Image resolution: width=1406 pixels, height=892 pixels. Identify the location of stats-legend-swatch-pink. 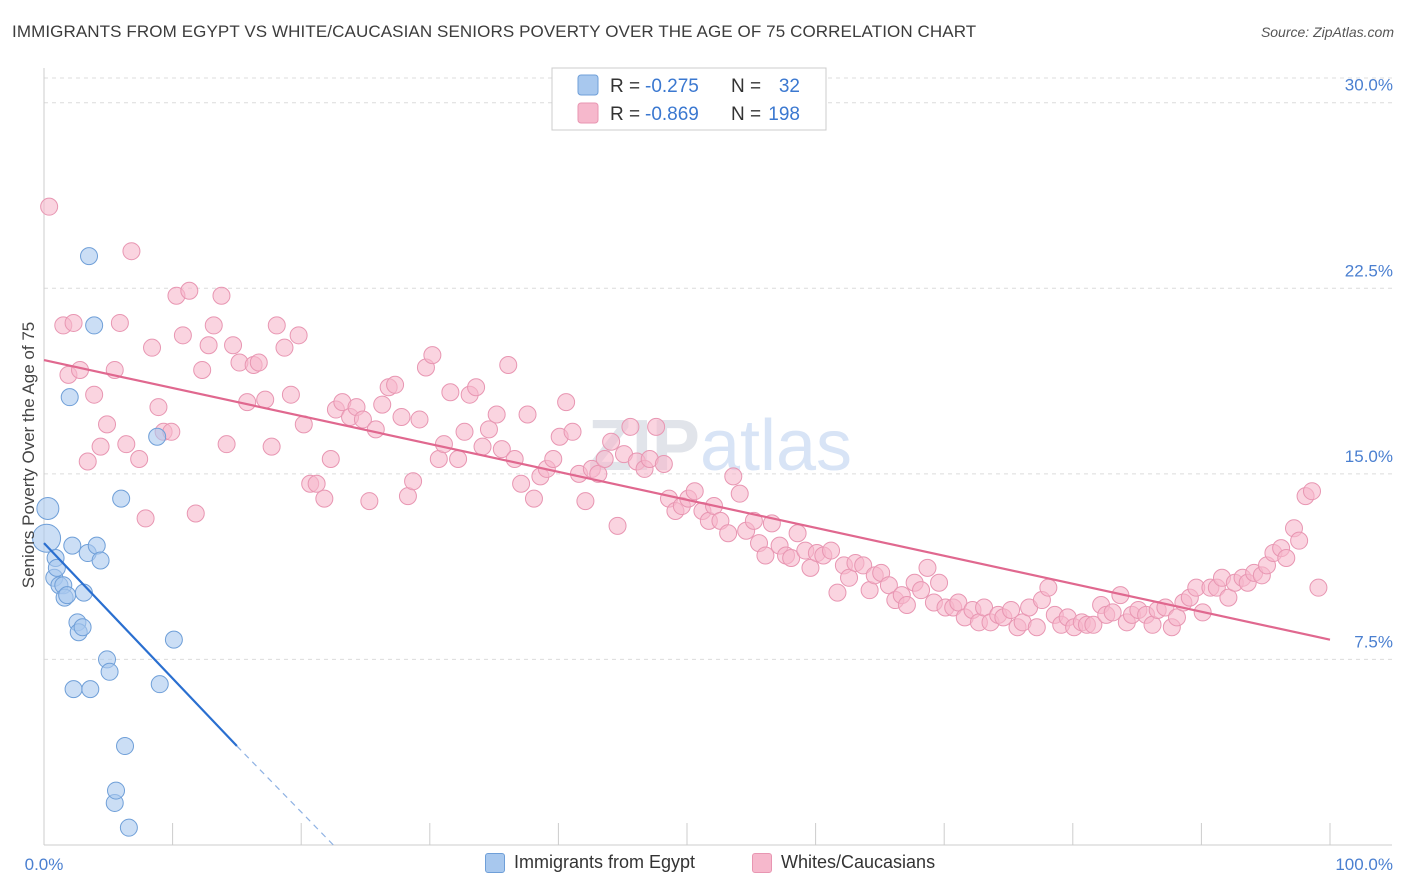
(588, 113).